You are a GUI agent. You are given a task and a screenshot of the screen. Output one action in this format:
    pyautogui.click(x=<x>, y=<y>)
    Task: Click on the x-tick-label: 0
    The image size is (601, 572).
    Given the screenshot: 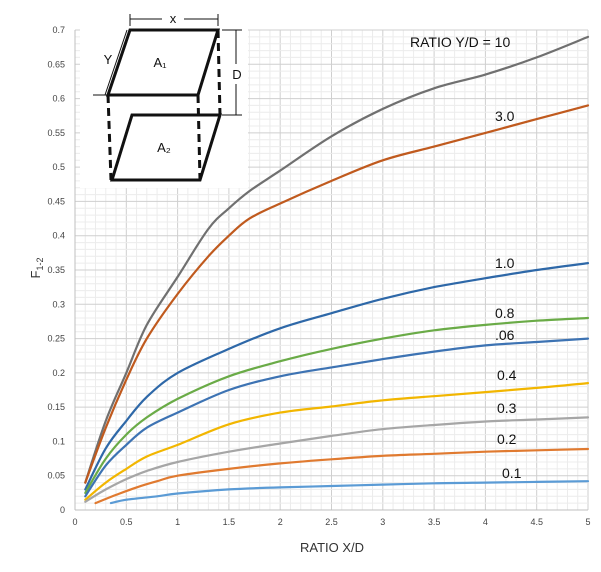 What is the action you would take?
    pyautogui.click(x=74, y=522)
    